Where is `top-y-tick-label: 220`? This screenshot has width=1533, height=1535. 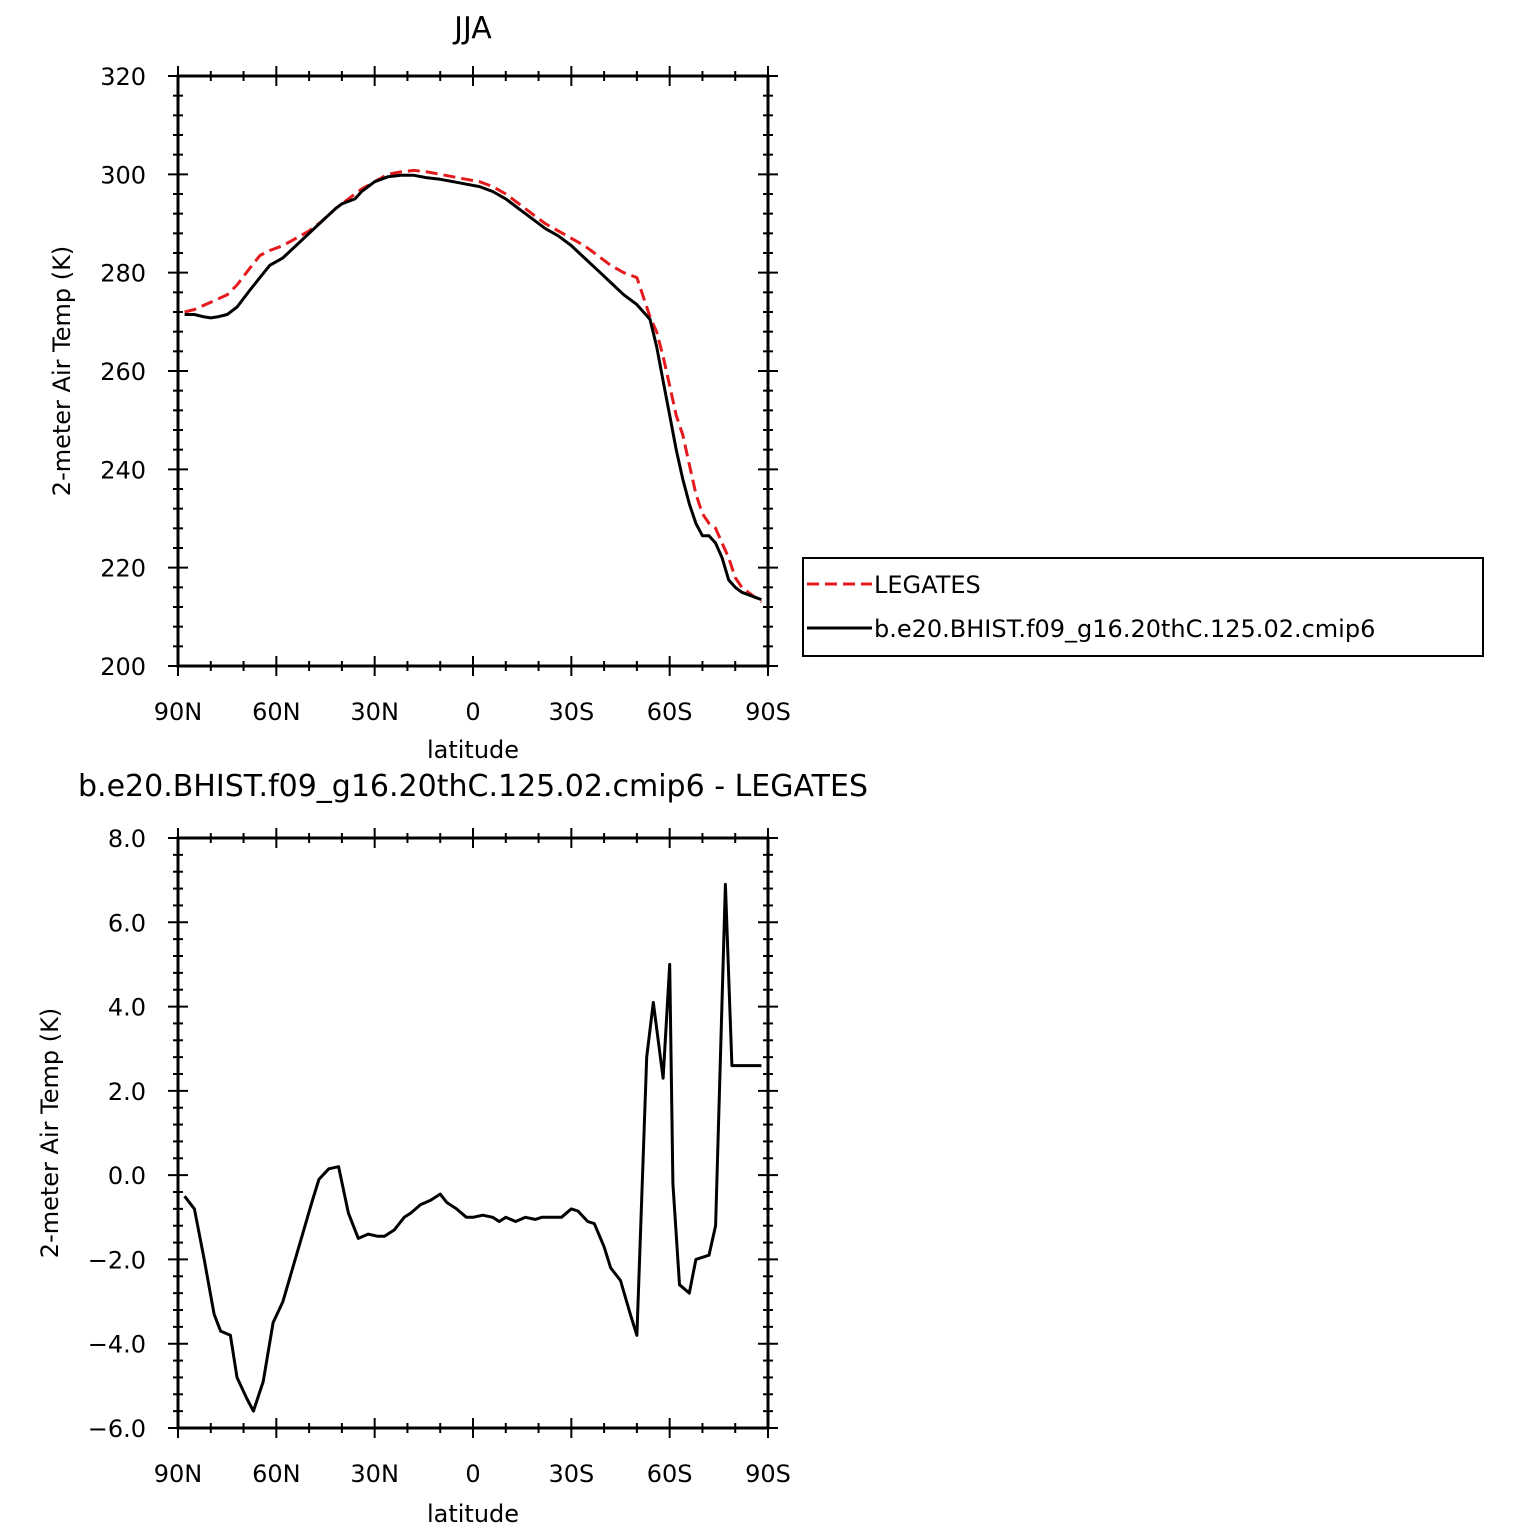 top-y-tick-label: 220 is located at coordinates (123, 569).